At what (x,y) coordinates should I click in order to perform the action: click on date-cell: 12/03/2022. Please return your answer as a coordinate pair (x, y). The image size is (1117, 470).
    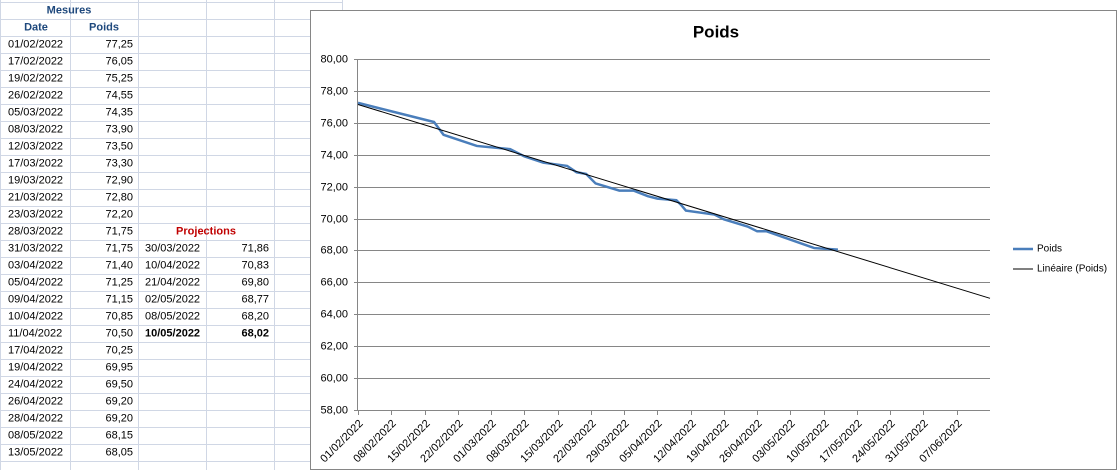
    Looking at the image, I should click on (35, 146).